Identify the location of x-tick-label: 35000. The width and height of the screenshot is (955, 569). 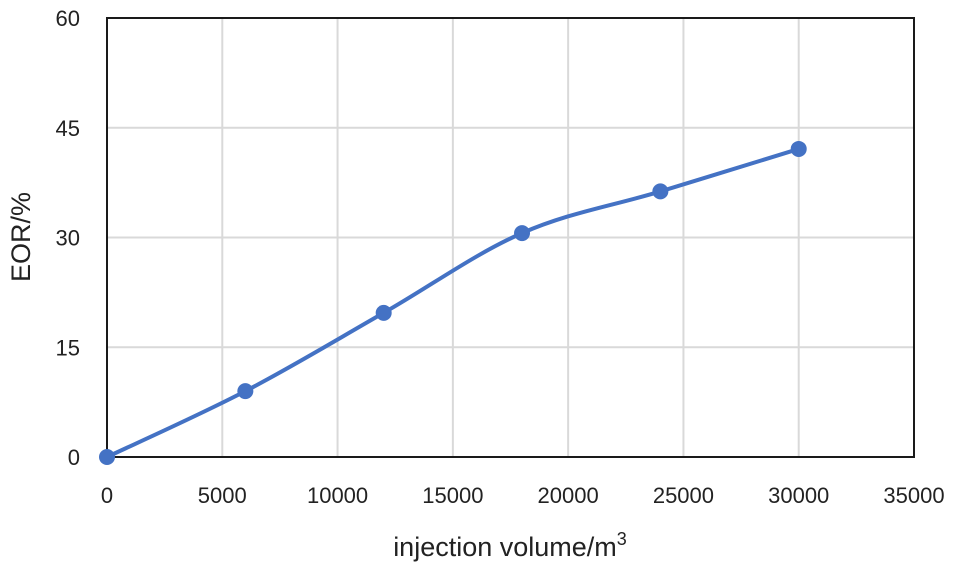
(913, 495).